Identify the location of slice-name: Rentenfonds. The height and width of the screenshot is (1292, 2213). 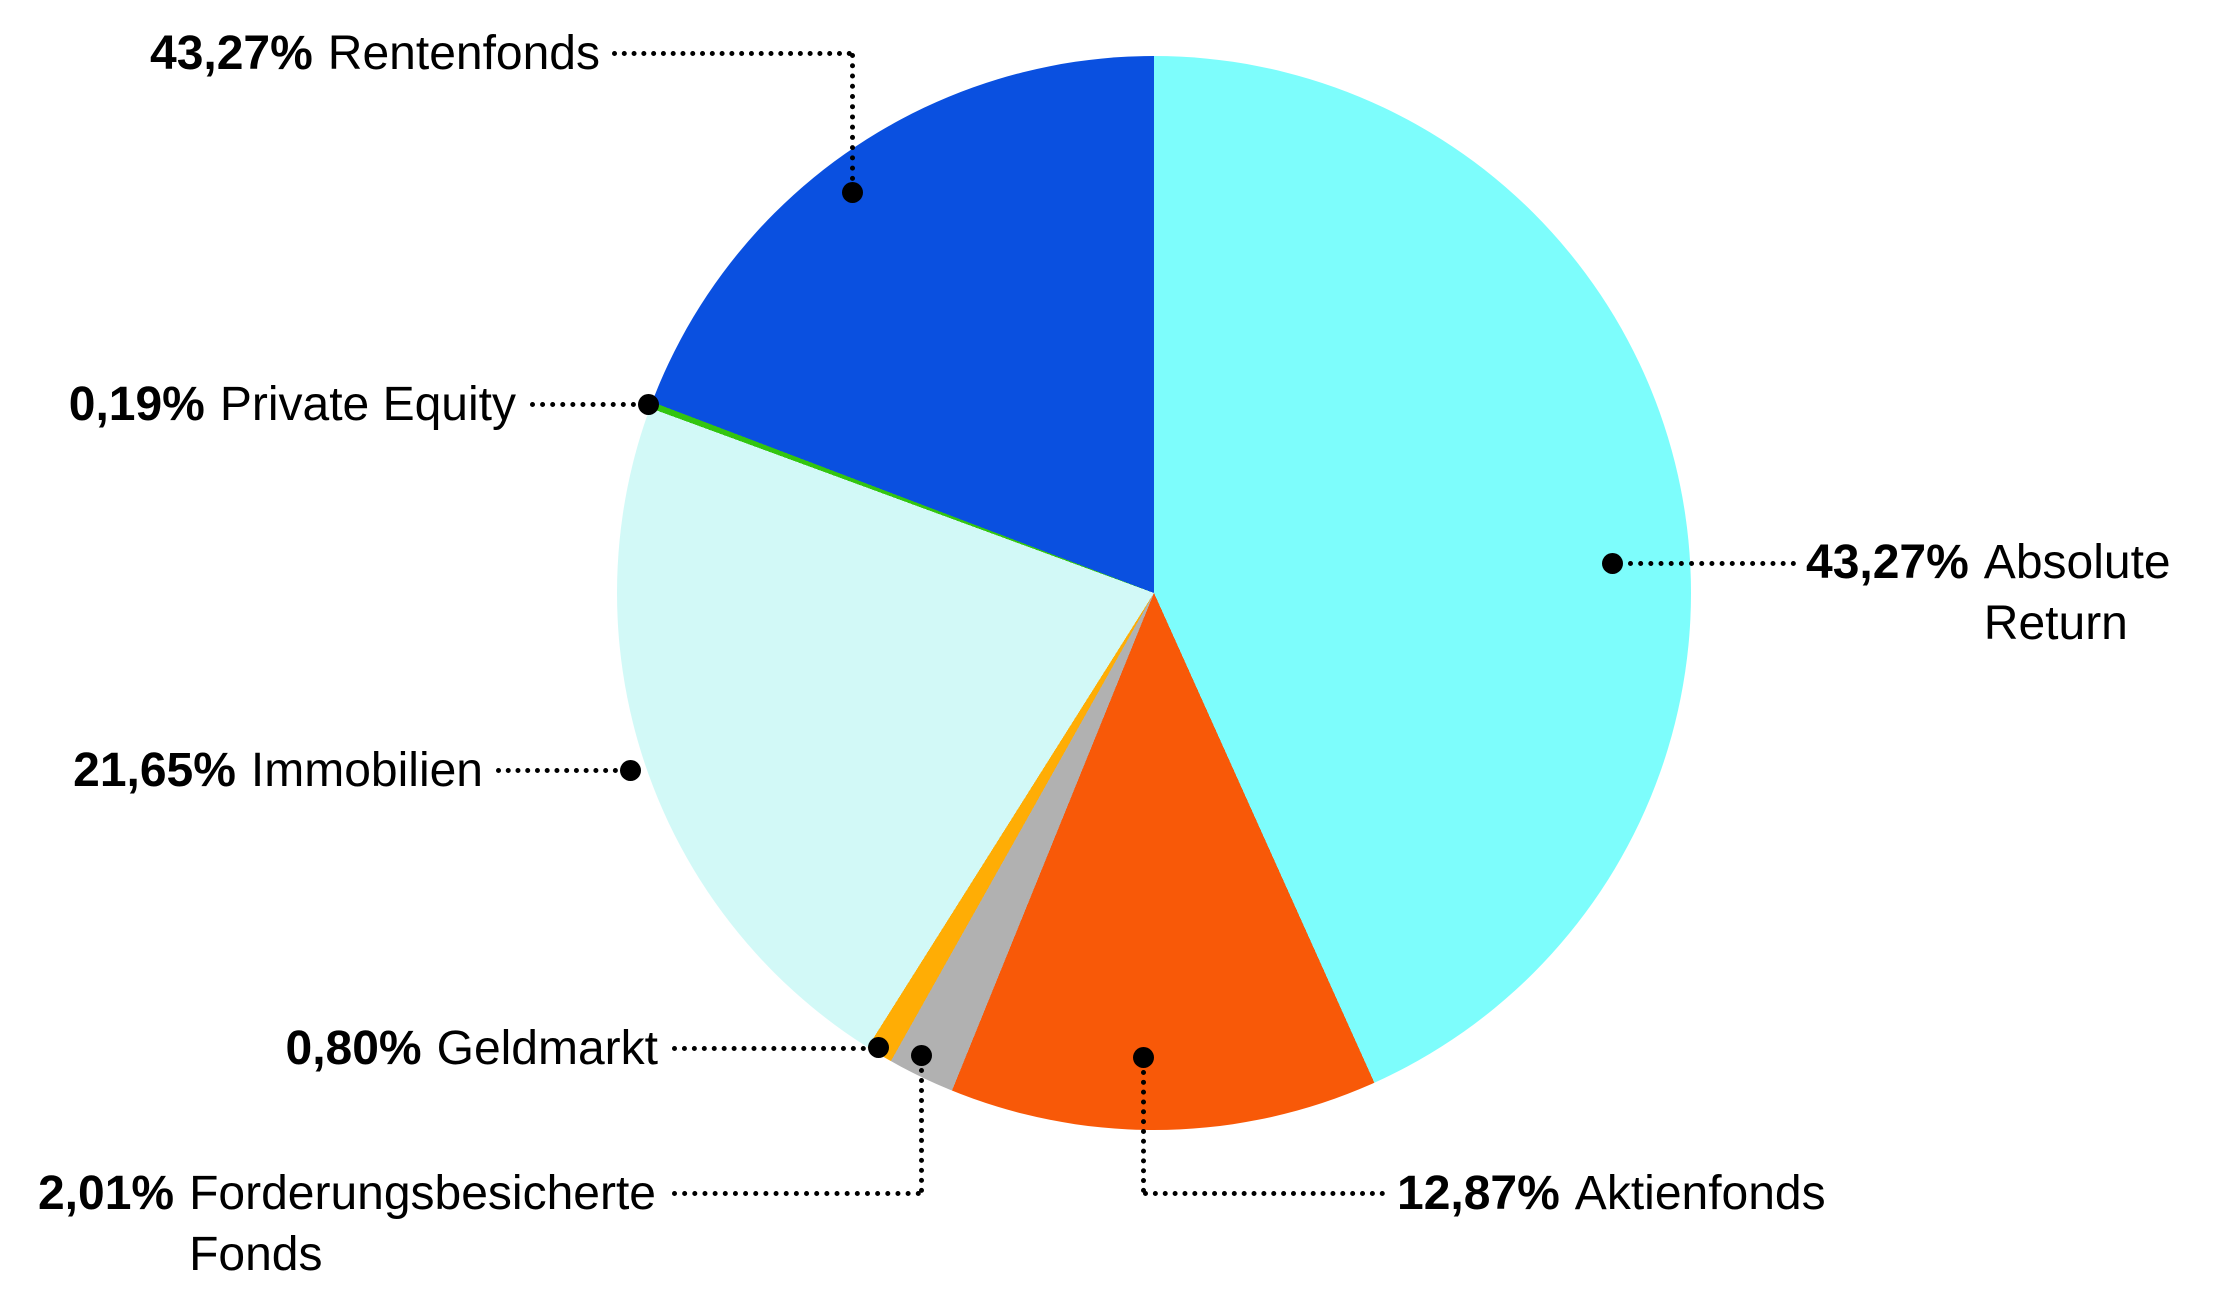
(463, 53).